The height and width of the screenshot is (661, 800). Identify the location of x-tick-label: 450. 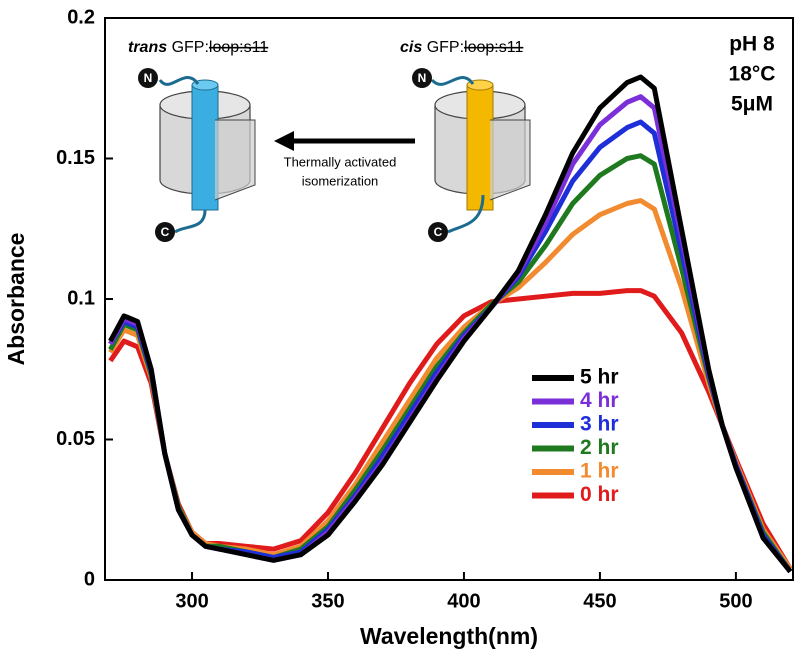
(599, 601).